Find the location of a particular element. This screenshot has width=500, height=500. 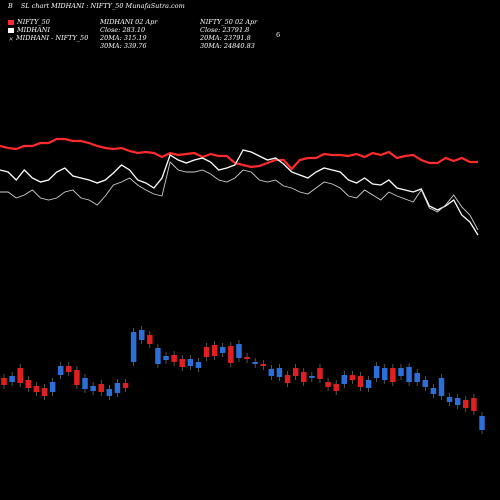

nifty-date: NIFTY_50 02 Apr is located at coordinates (229, 22).